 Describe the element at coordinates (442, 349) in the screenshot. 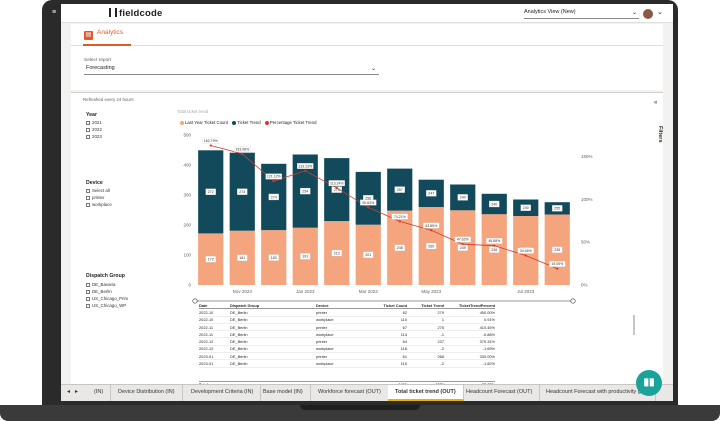

I see `table-cell: -2` at that location.